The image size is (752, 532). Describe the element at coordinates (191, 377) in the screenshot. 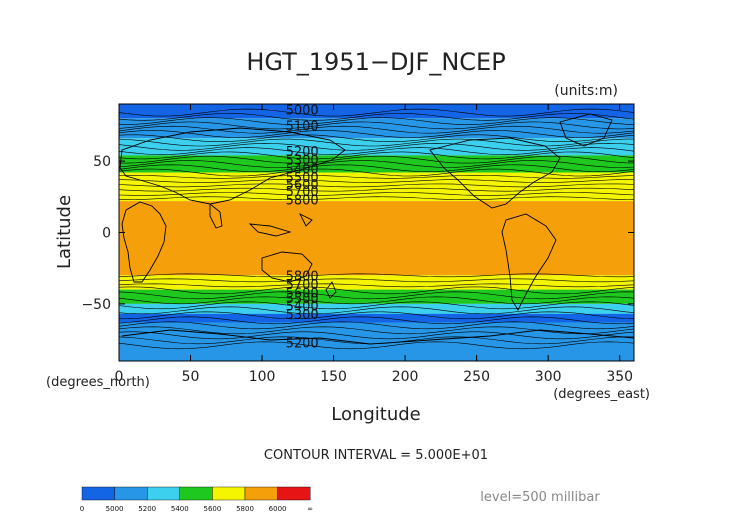

I see `x-tick-label-1: 50` at that location.